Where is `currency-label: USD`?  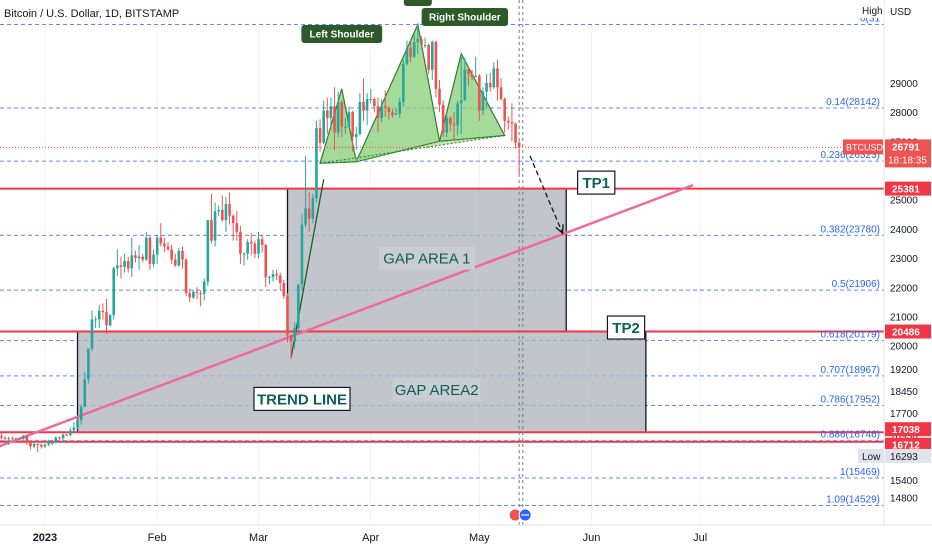 currency-label: USD is located at coordinates (900, 12).